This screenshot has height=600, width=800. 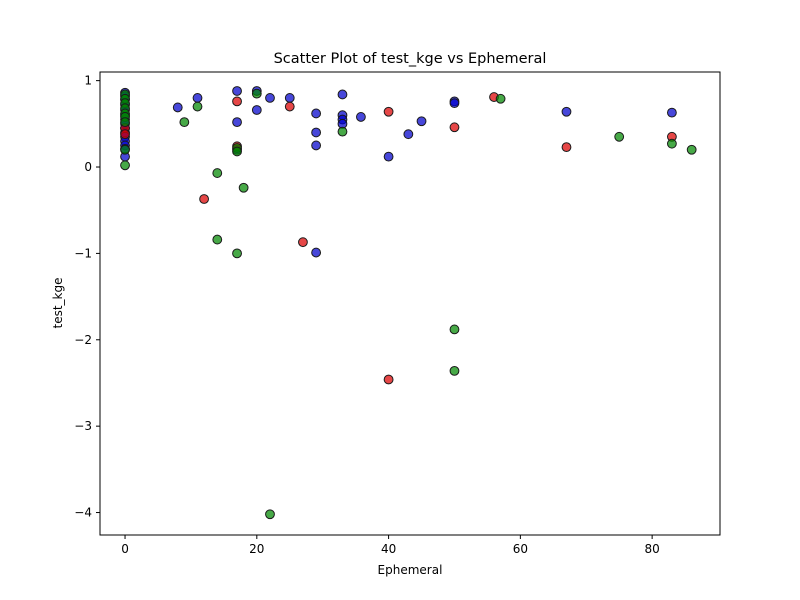 What do you see at coordinates (410, 570) in the screenshot?
I see `x-axis-label: Ephemeral` at bounding box center [410, 570].